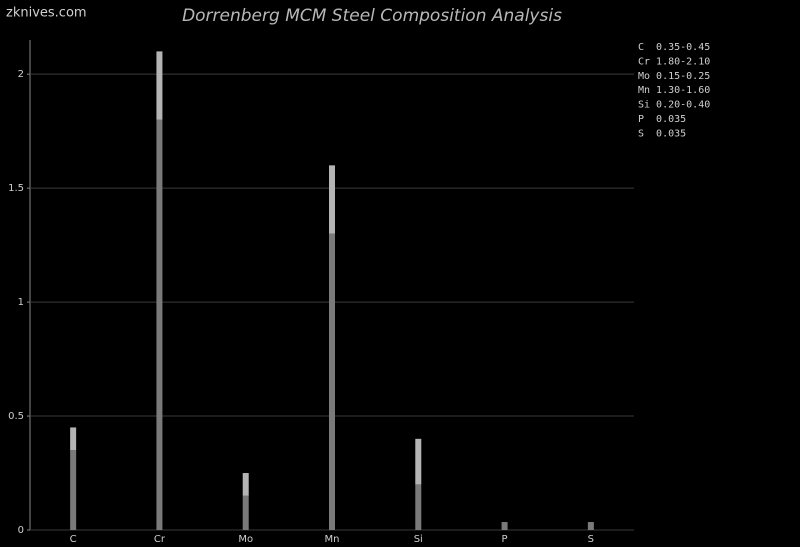 The image size is (800, 547). Describe the element at coordinates (160, 539) in the screenshot. I see `x-tick-label: Cr` at that location.